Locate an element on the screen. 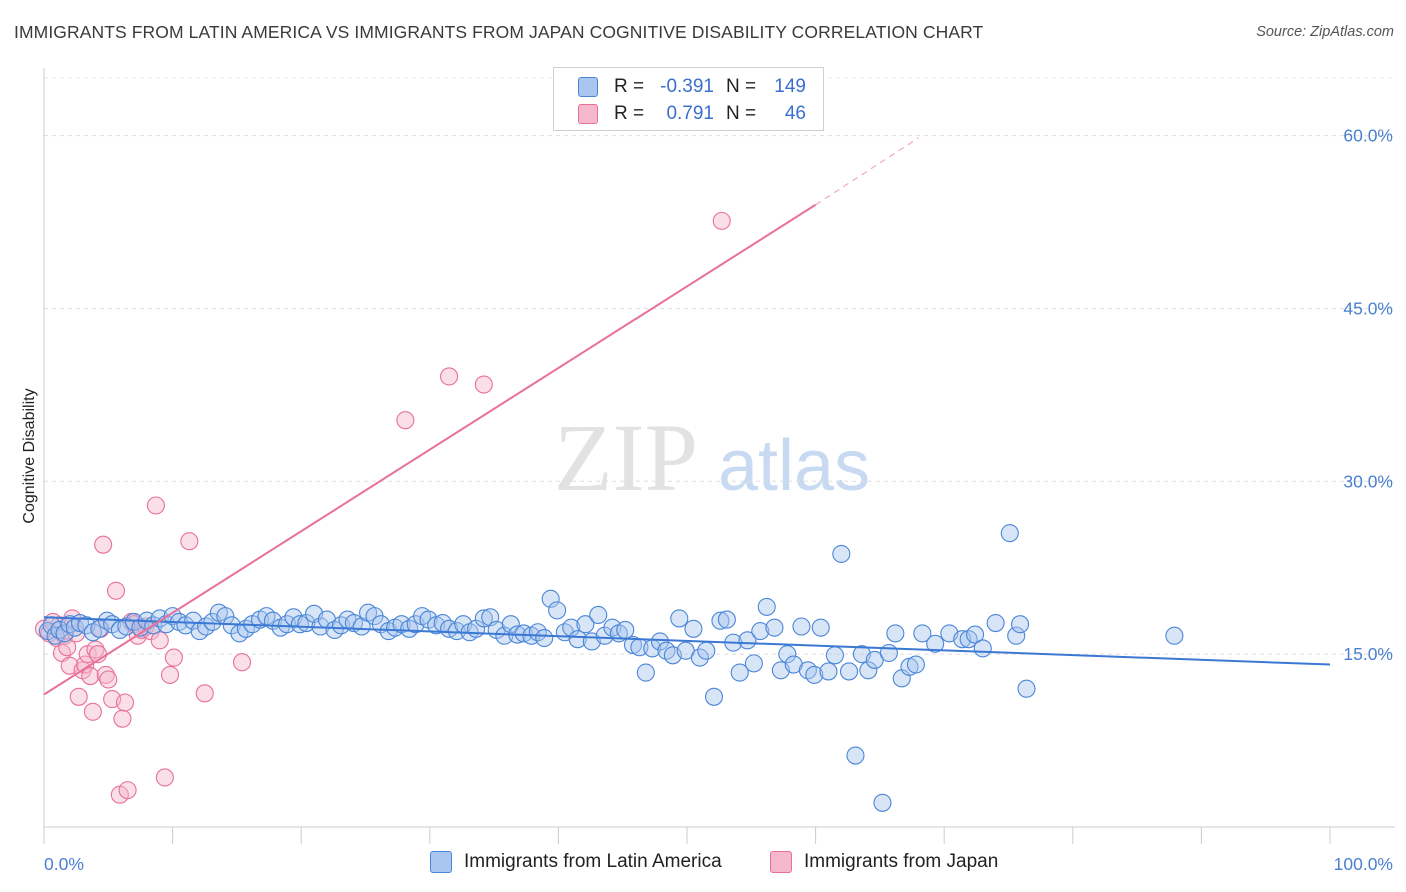 The height and width of the screenshot is (892, 1406). legend-row-latin-america: R = -0.391 N = 149 is located at coordinates (692, 87).